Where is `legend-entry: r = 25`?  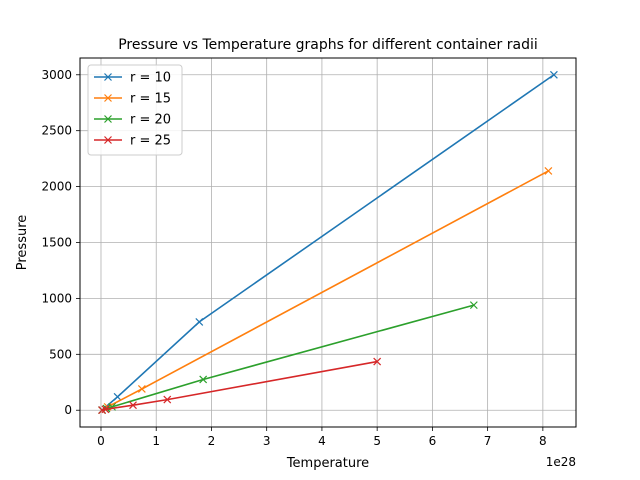
legend-entry: r = 25 is located at coordinates (132, 141).